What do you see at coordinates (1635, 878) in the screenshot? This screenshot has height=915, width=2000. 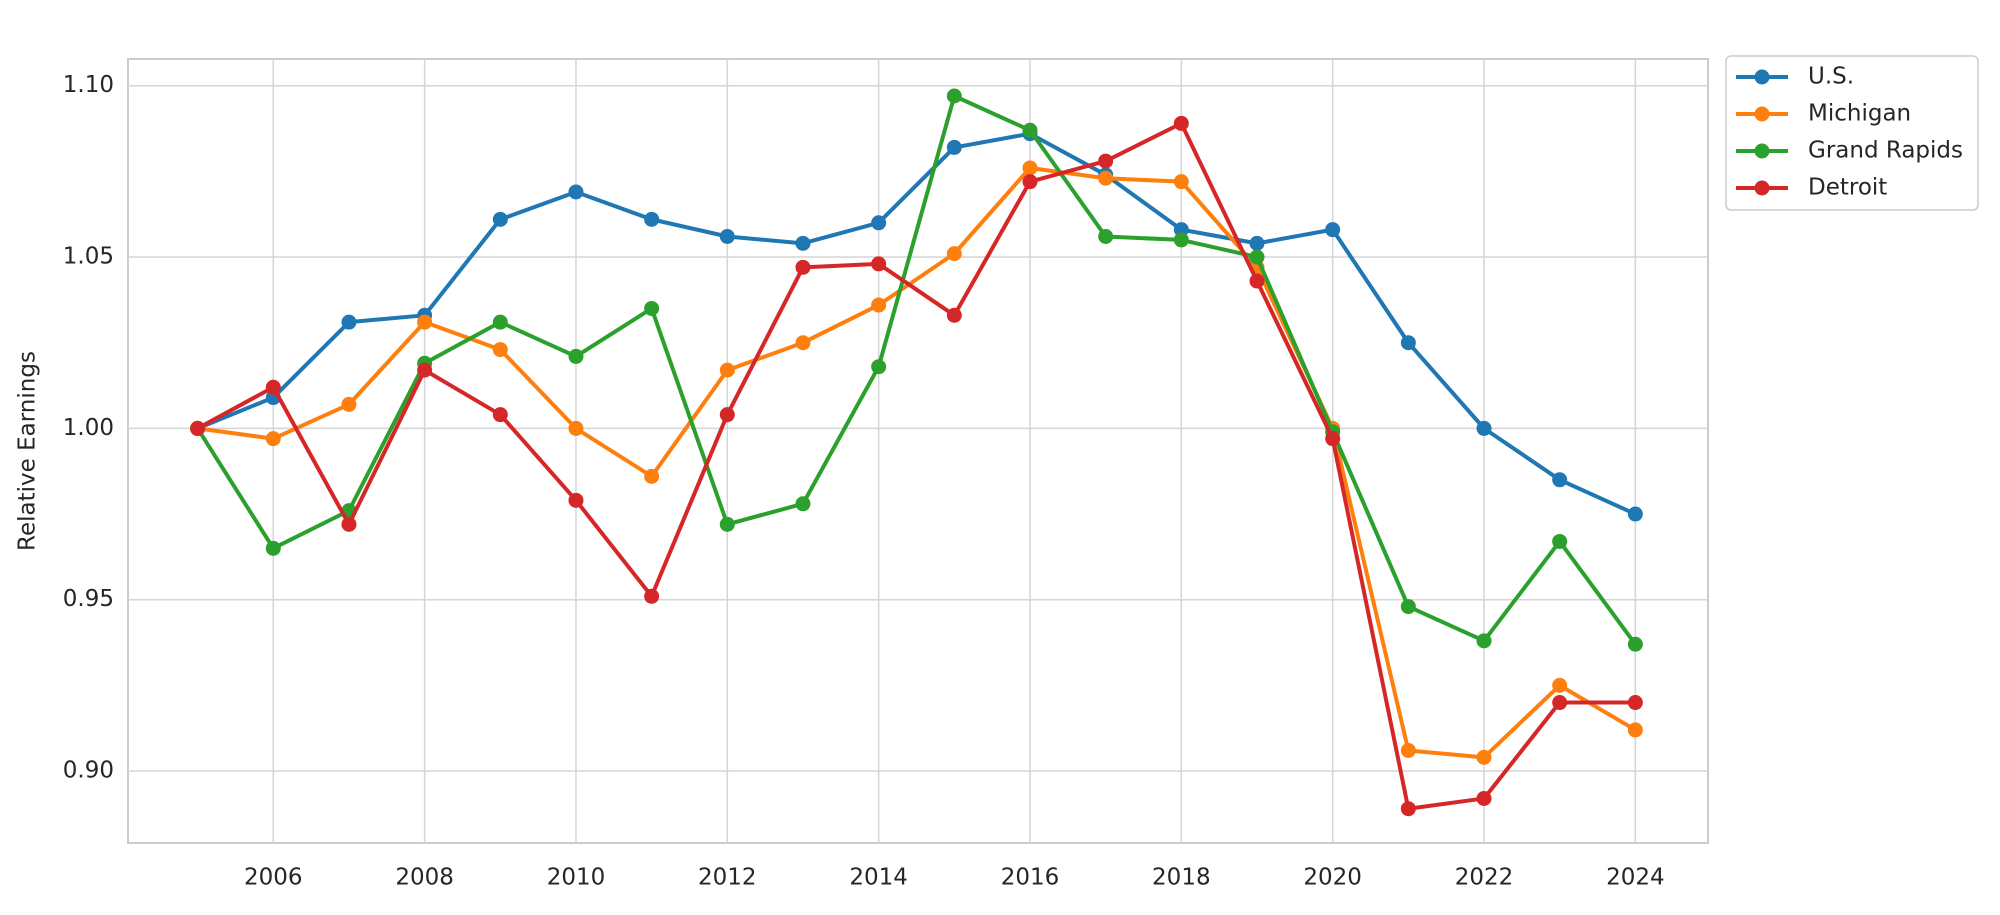 I see `x-tick-label: 2024` at bounding box center [1635, 878].